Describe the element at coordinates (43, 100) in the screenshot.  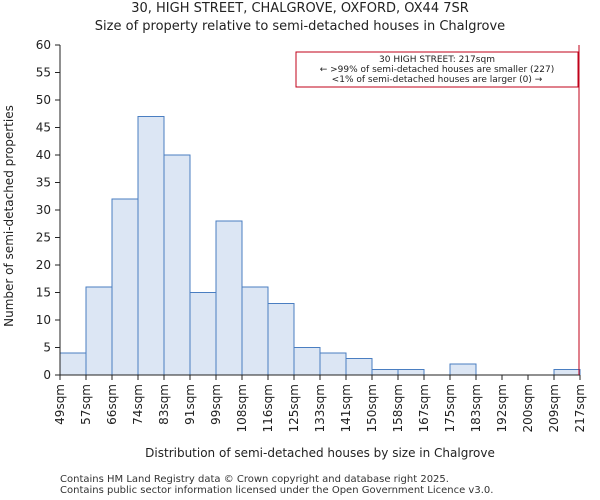
I see `y-tick-label: 50` at that location.